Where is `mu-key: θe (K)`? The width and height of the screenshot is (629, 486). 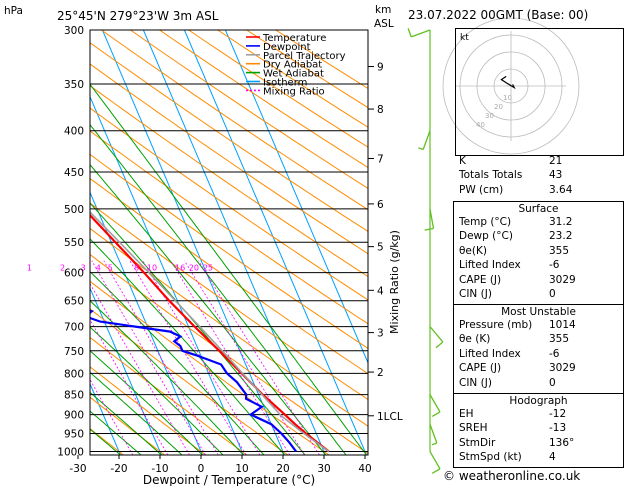 mu-key: θe (K) is located at coordinates (475, 339).